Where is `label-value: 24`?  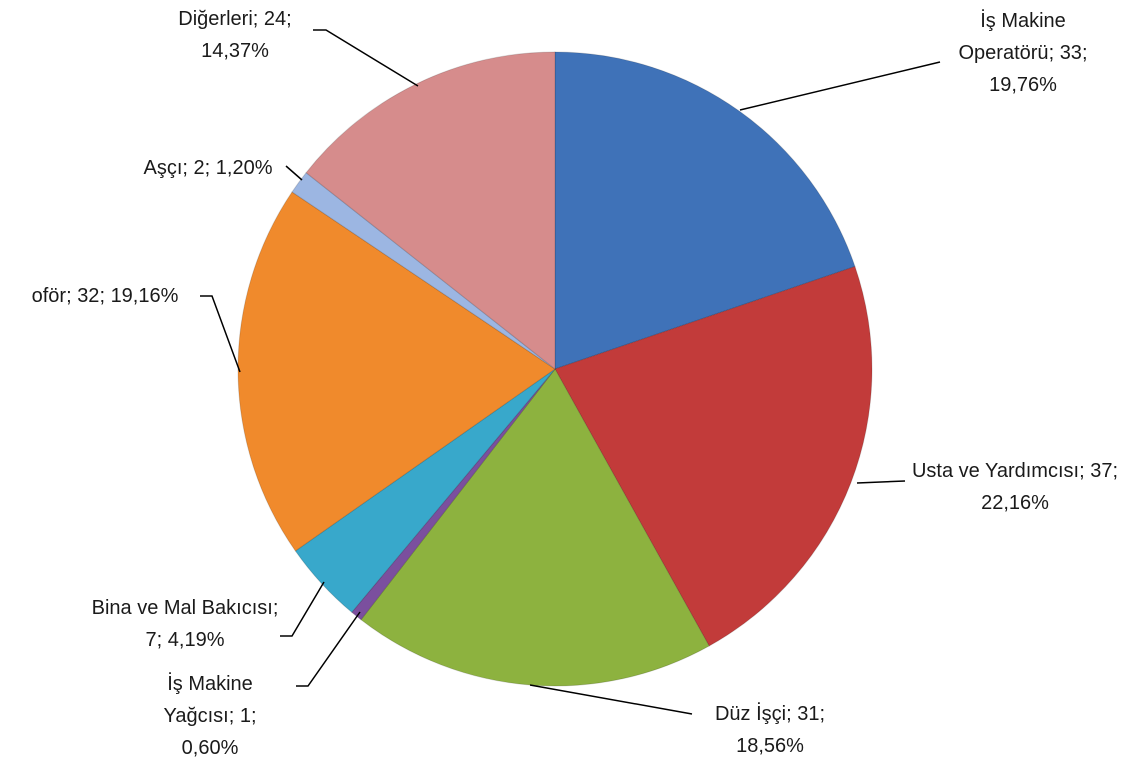 label-value: 24 is located at coordinates (275, 19).